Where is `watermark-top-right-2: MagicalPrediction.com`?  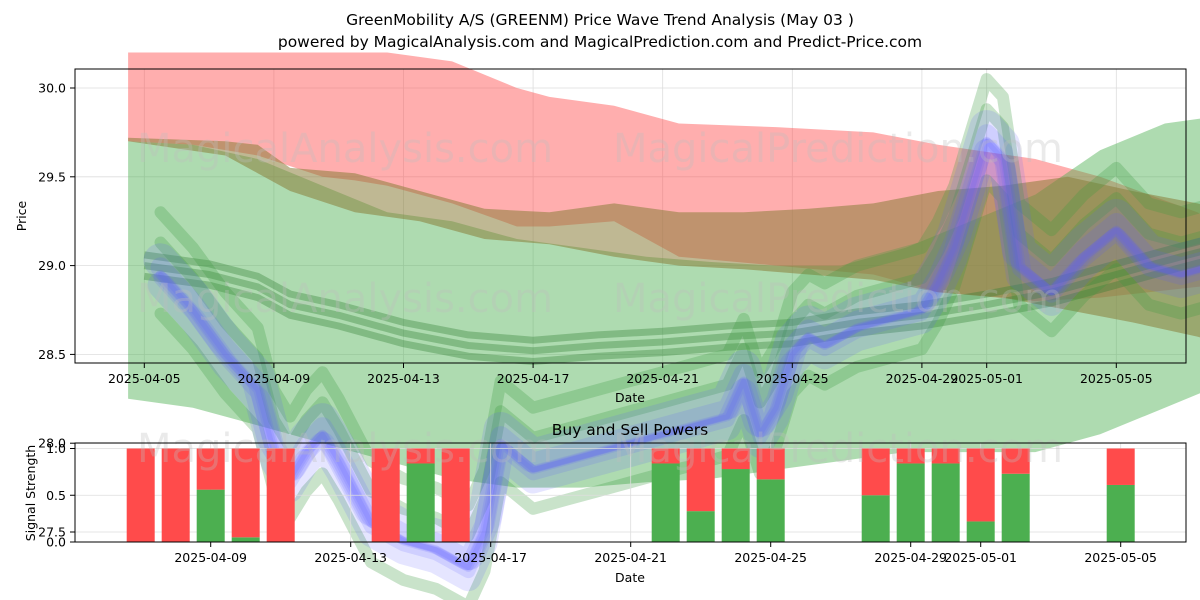 watermark-top-right-2: MagicalPrediction.com is located at coordinates (838, 299).